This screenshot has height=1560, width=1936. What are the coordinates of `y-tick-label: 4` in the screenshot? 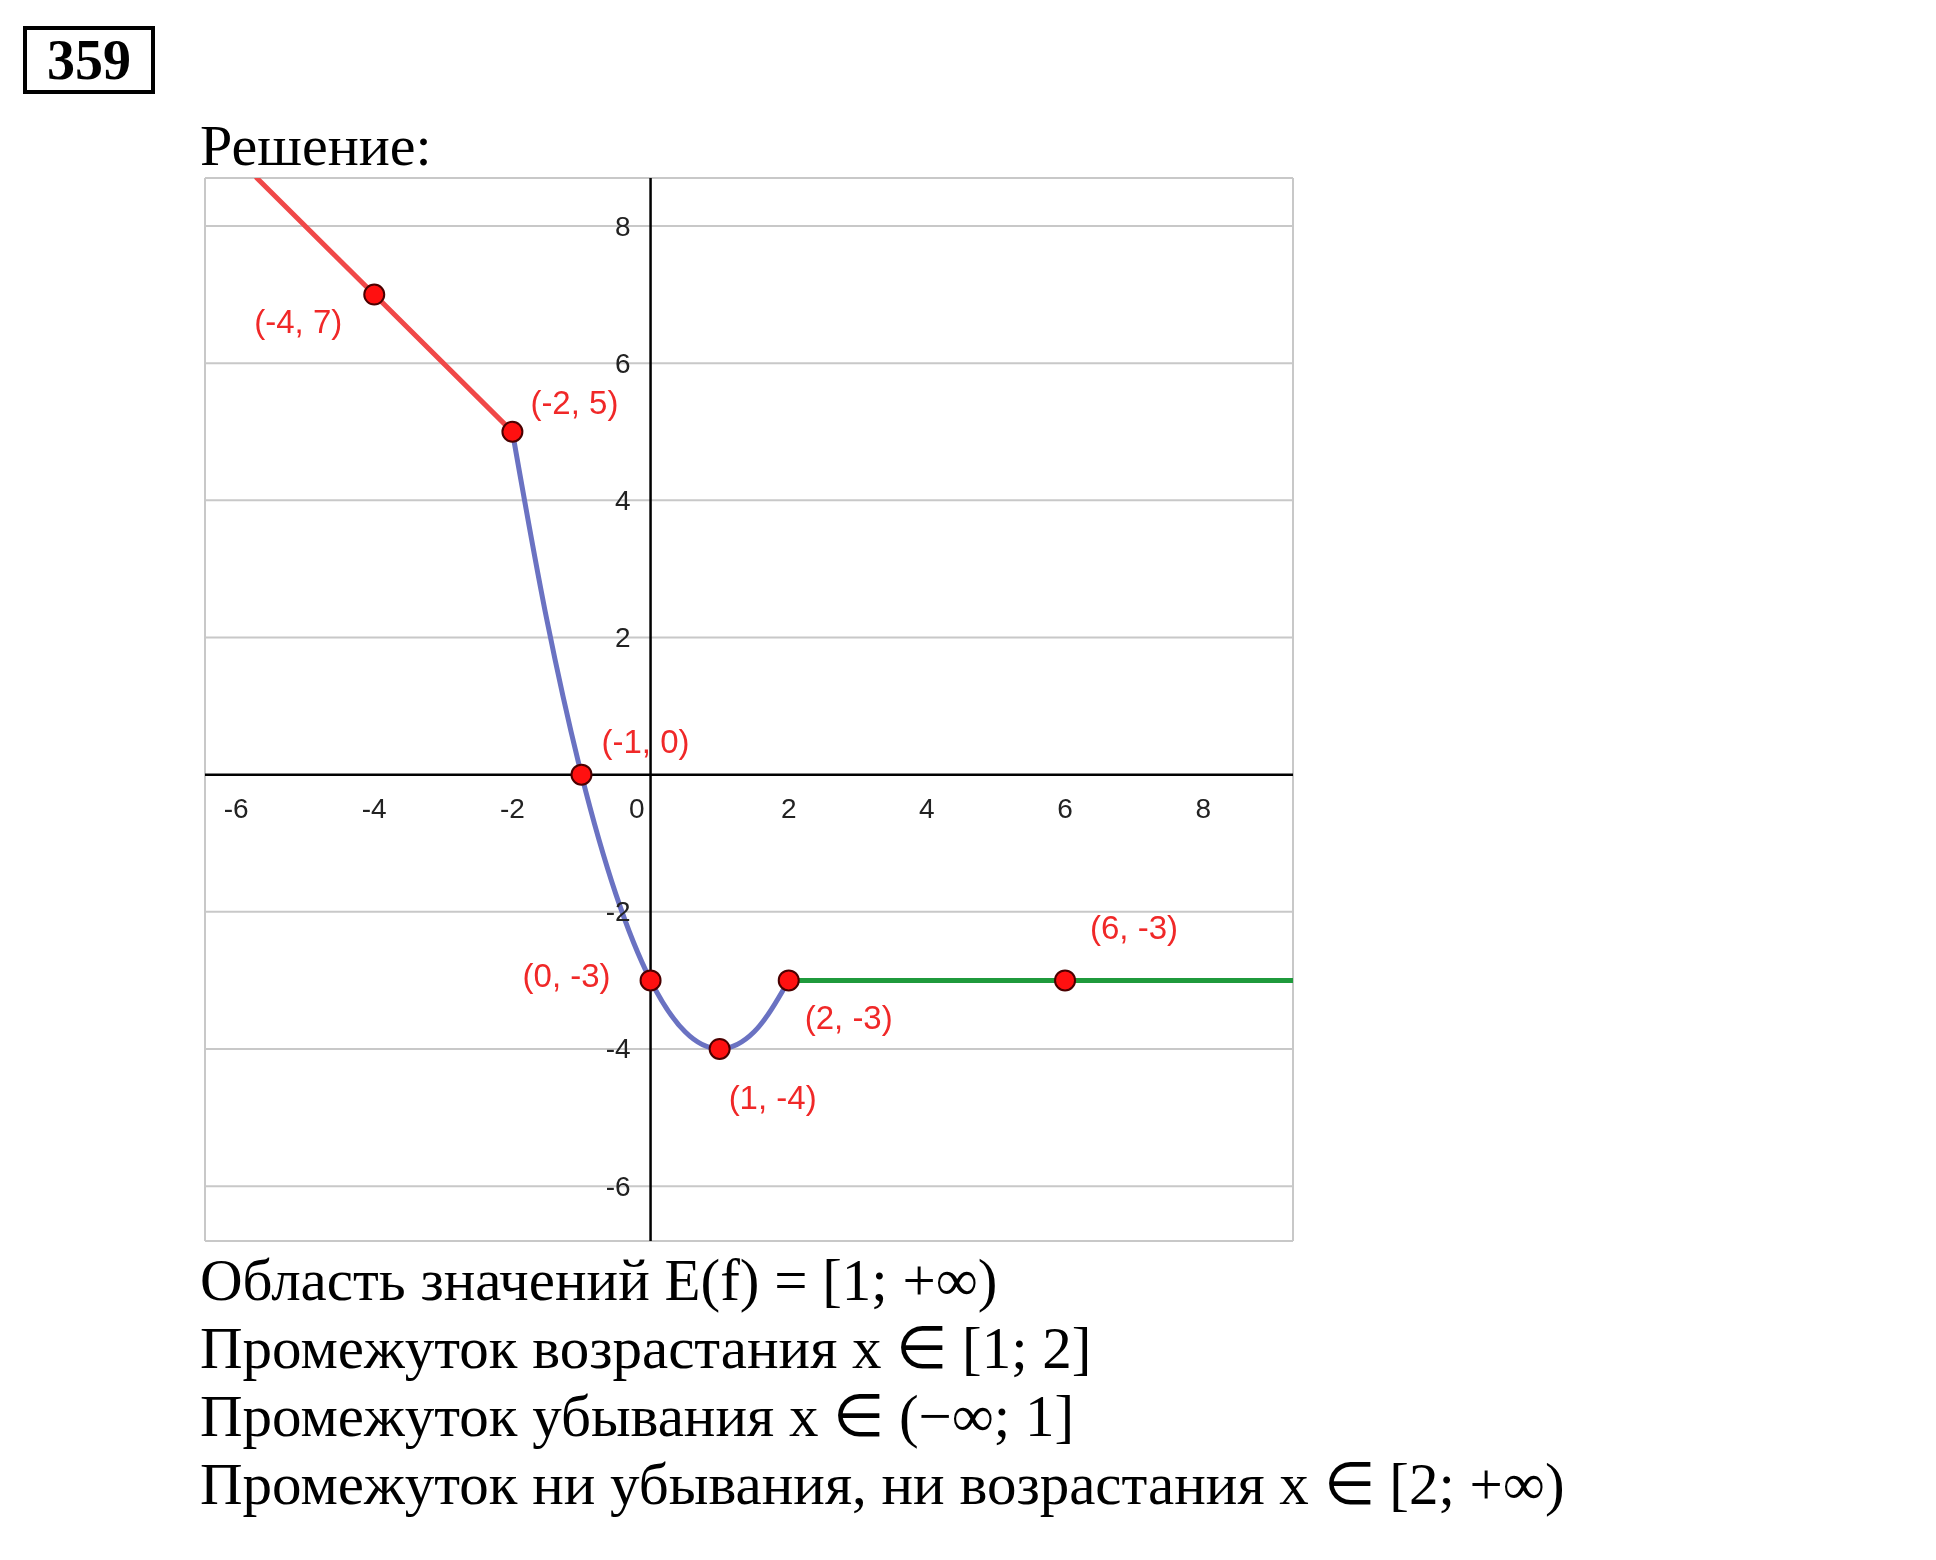 It's located at (622, 500).